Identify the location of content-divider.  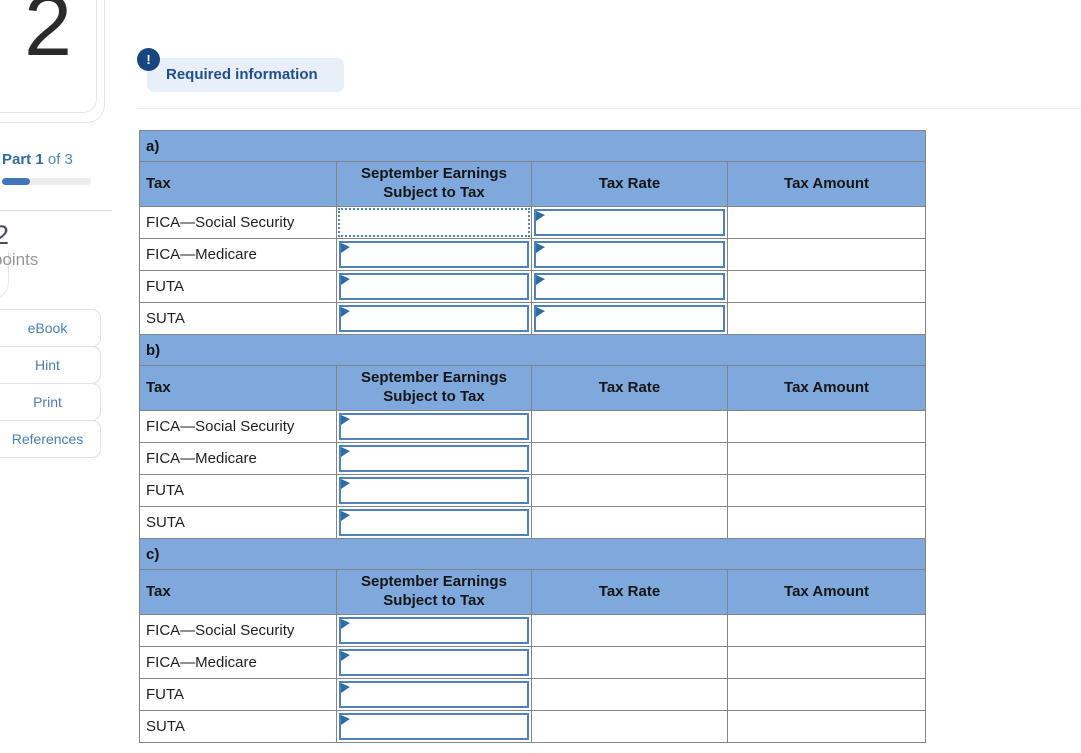
(609, 108).